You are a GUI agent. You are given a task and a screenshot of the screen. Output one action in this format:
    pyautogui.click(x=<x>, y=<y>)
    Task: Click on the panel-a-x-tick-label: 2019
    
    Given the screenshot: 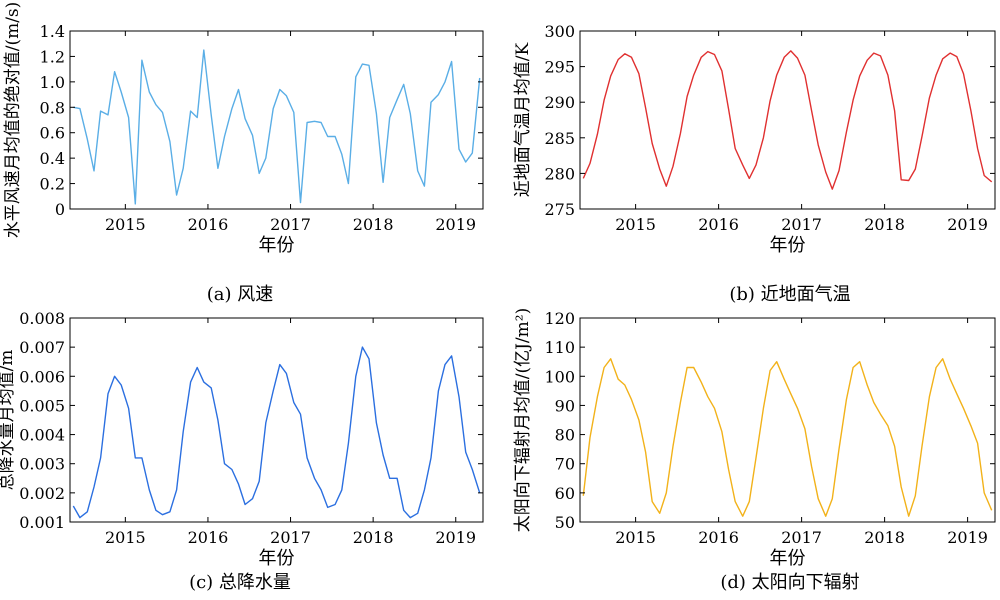 What is the action you would take?
    pyautogui.click(x=455, y=224)
    